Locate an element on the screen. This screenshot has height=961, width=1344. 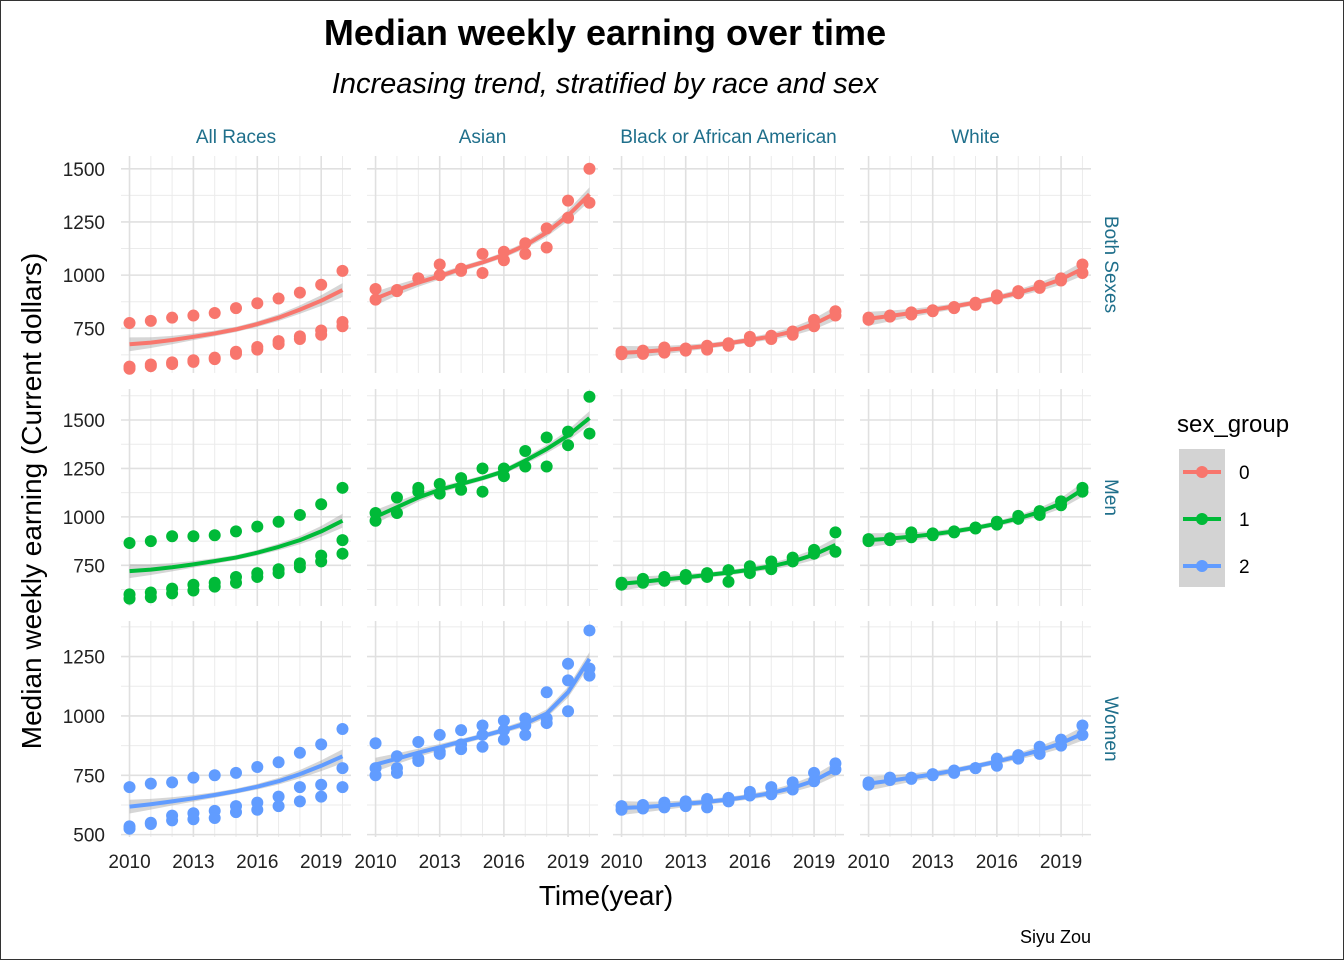
y-axis-label: Median weekly earning (Current dollars) is located at coordinates (31, 501).